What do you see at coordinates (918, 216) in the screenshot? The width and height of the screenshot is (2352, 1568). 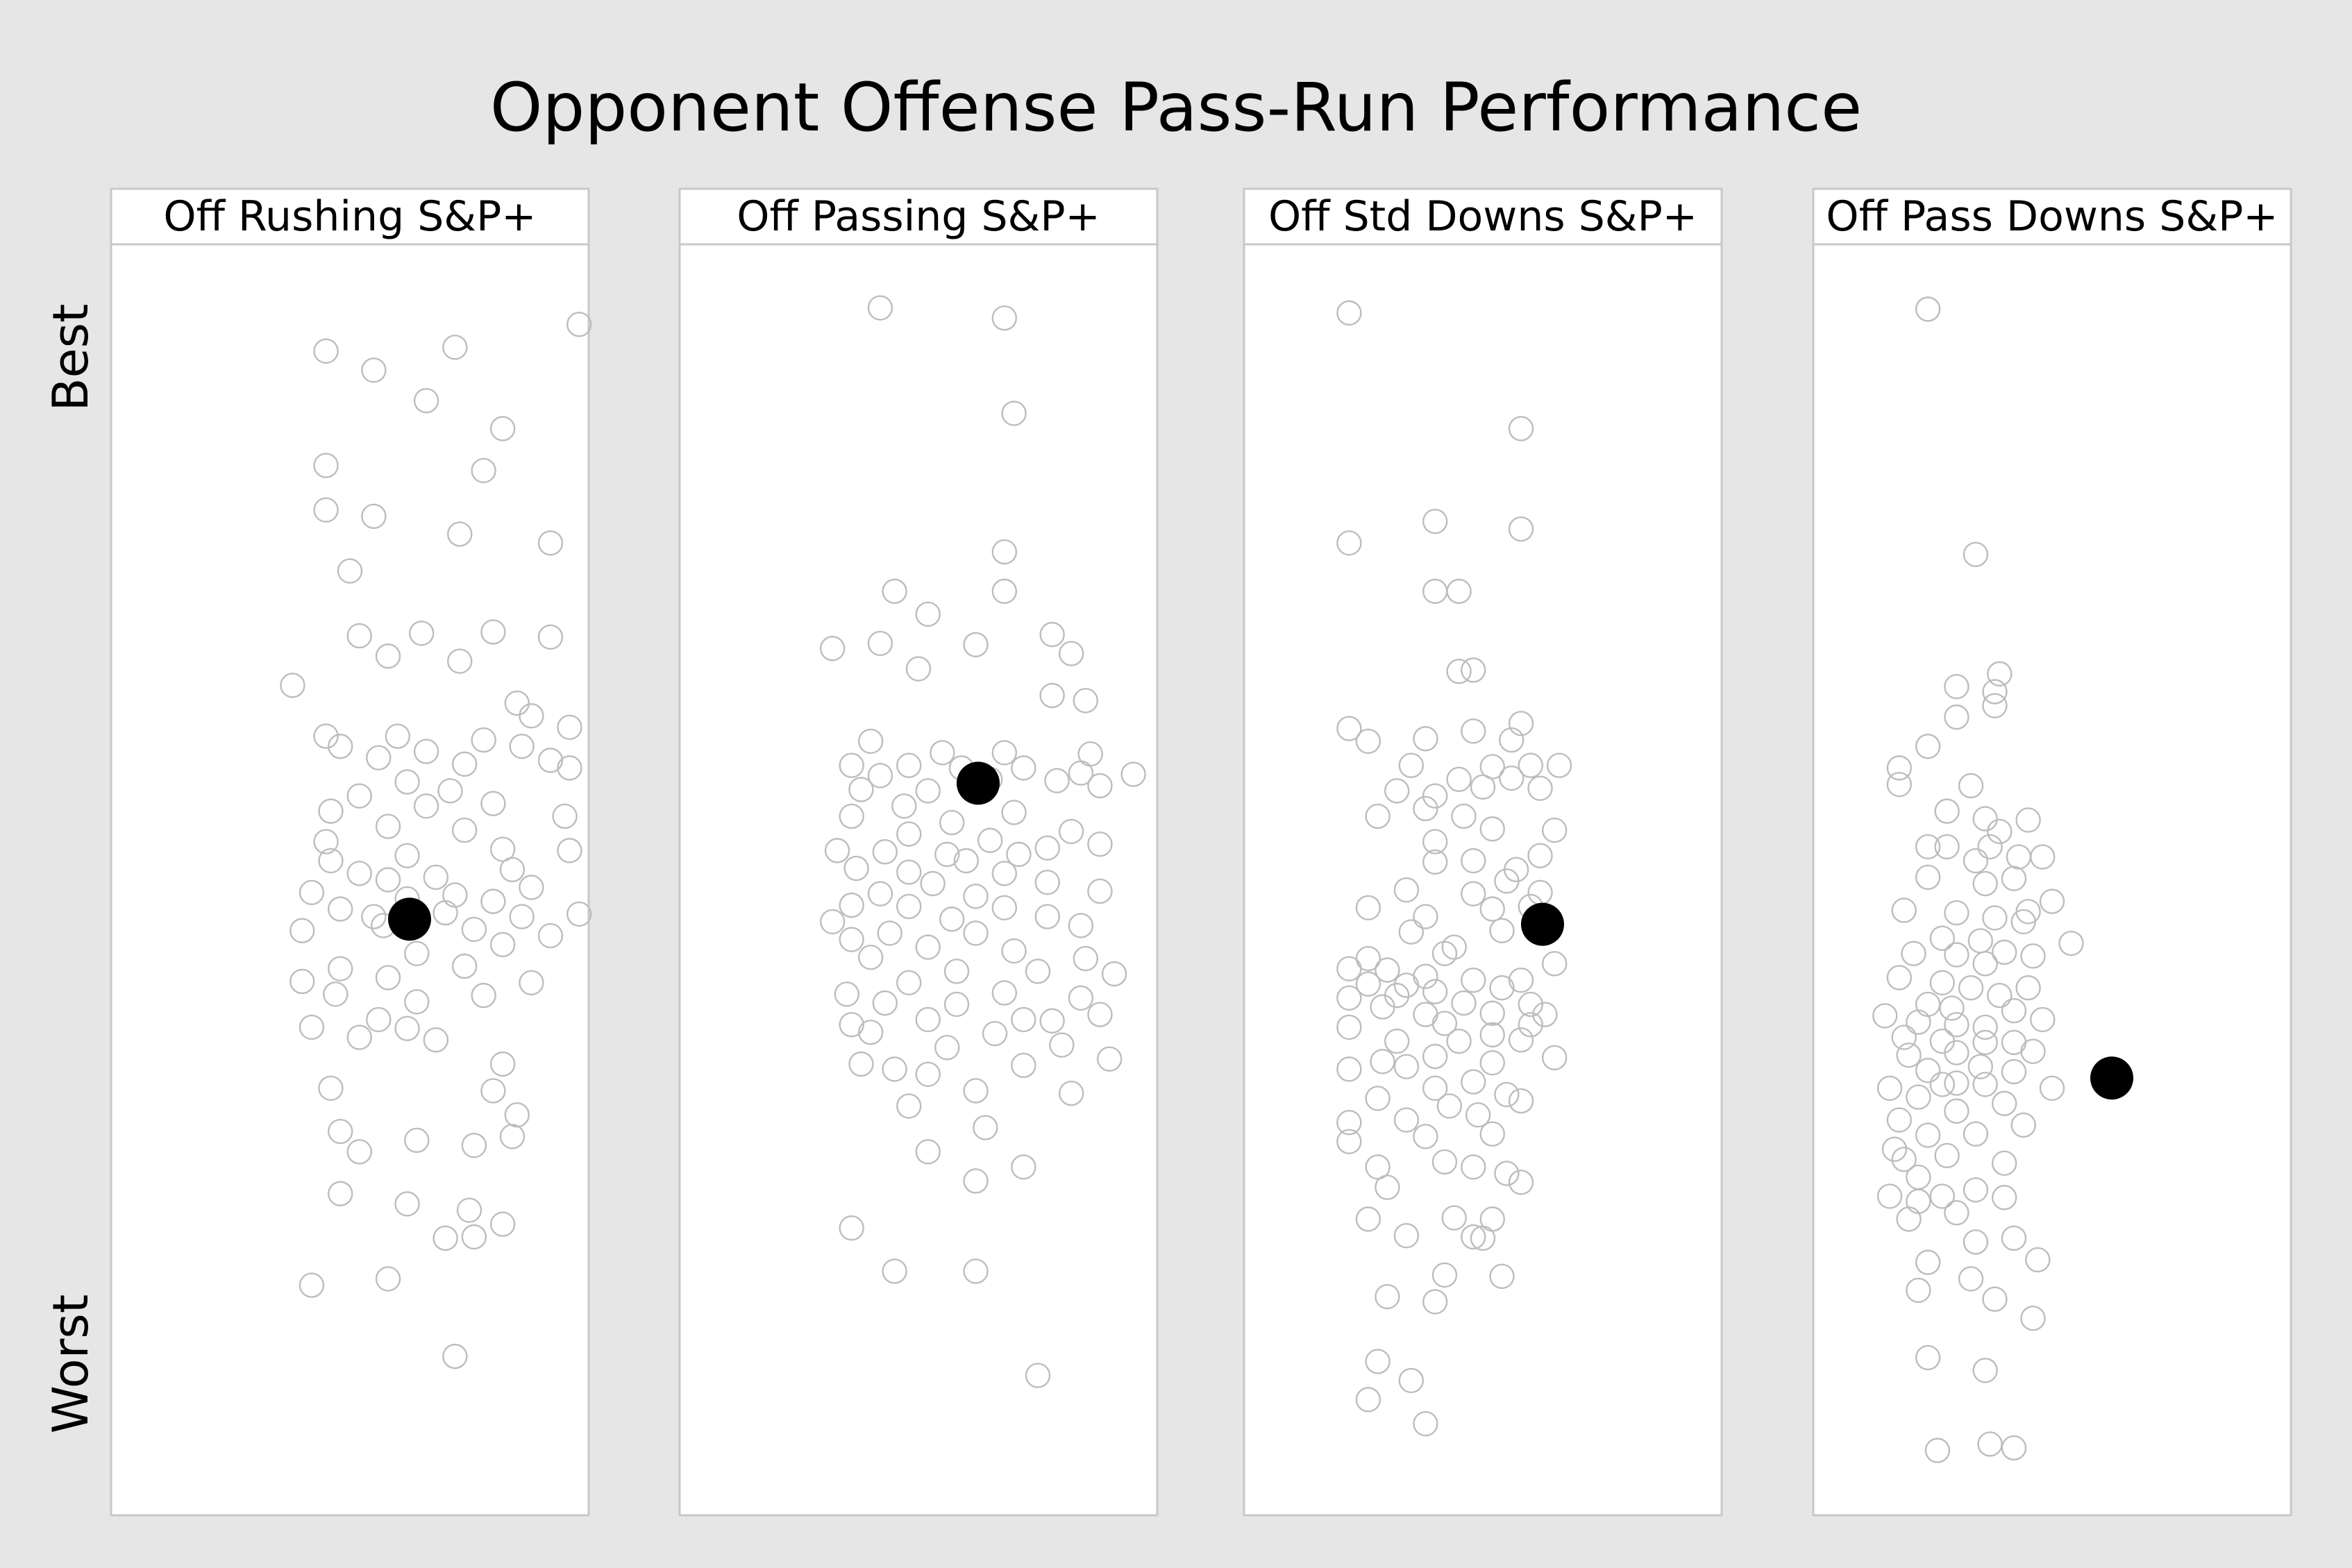 I see `panel-header` at bounding box center [918, 216].